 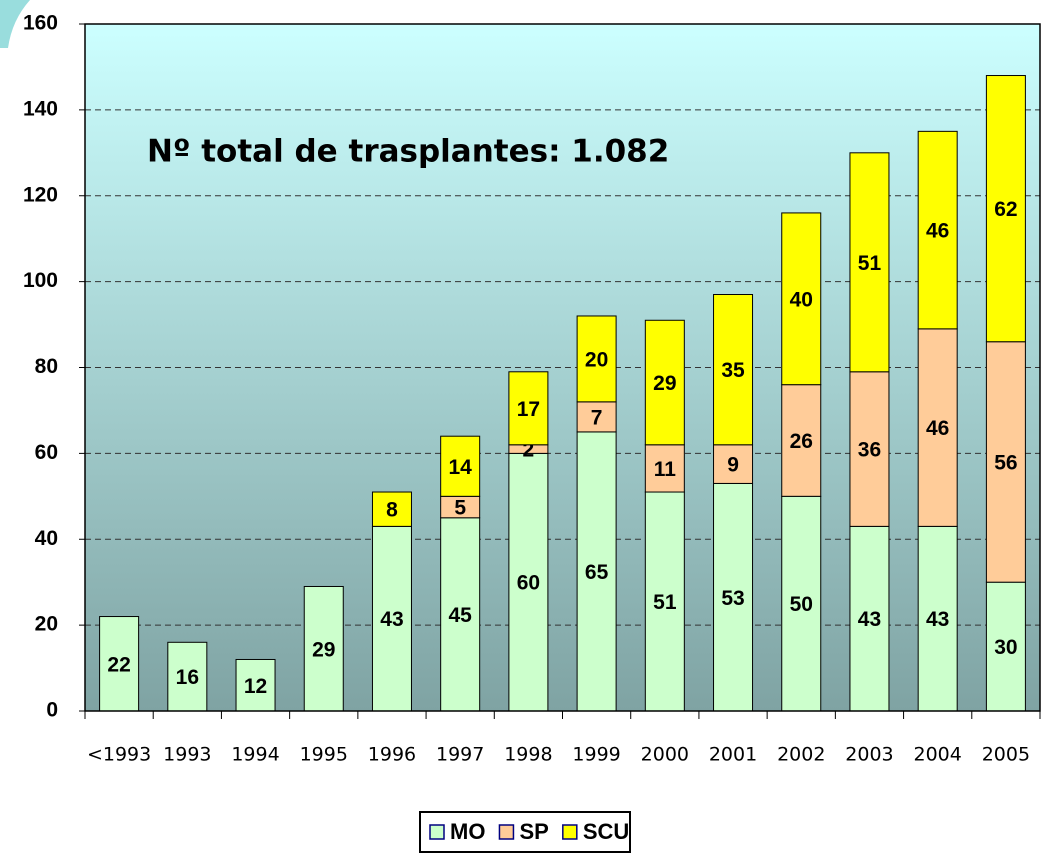 What do you see at coordinates (665, 755) in the screenshot?
I see `x-tick-label: 2000` at bounding box center [665, 755].